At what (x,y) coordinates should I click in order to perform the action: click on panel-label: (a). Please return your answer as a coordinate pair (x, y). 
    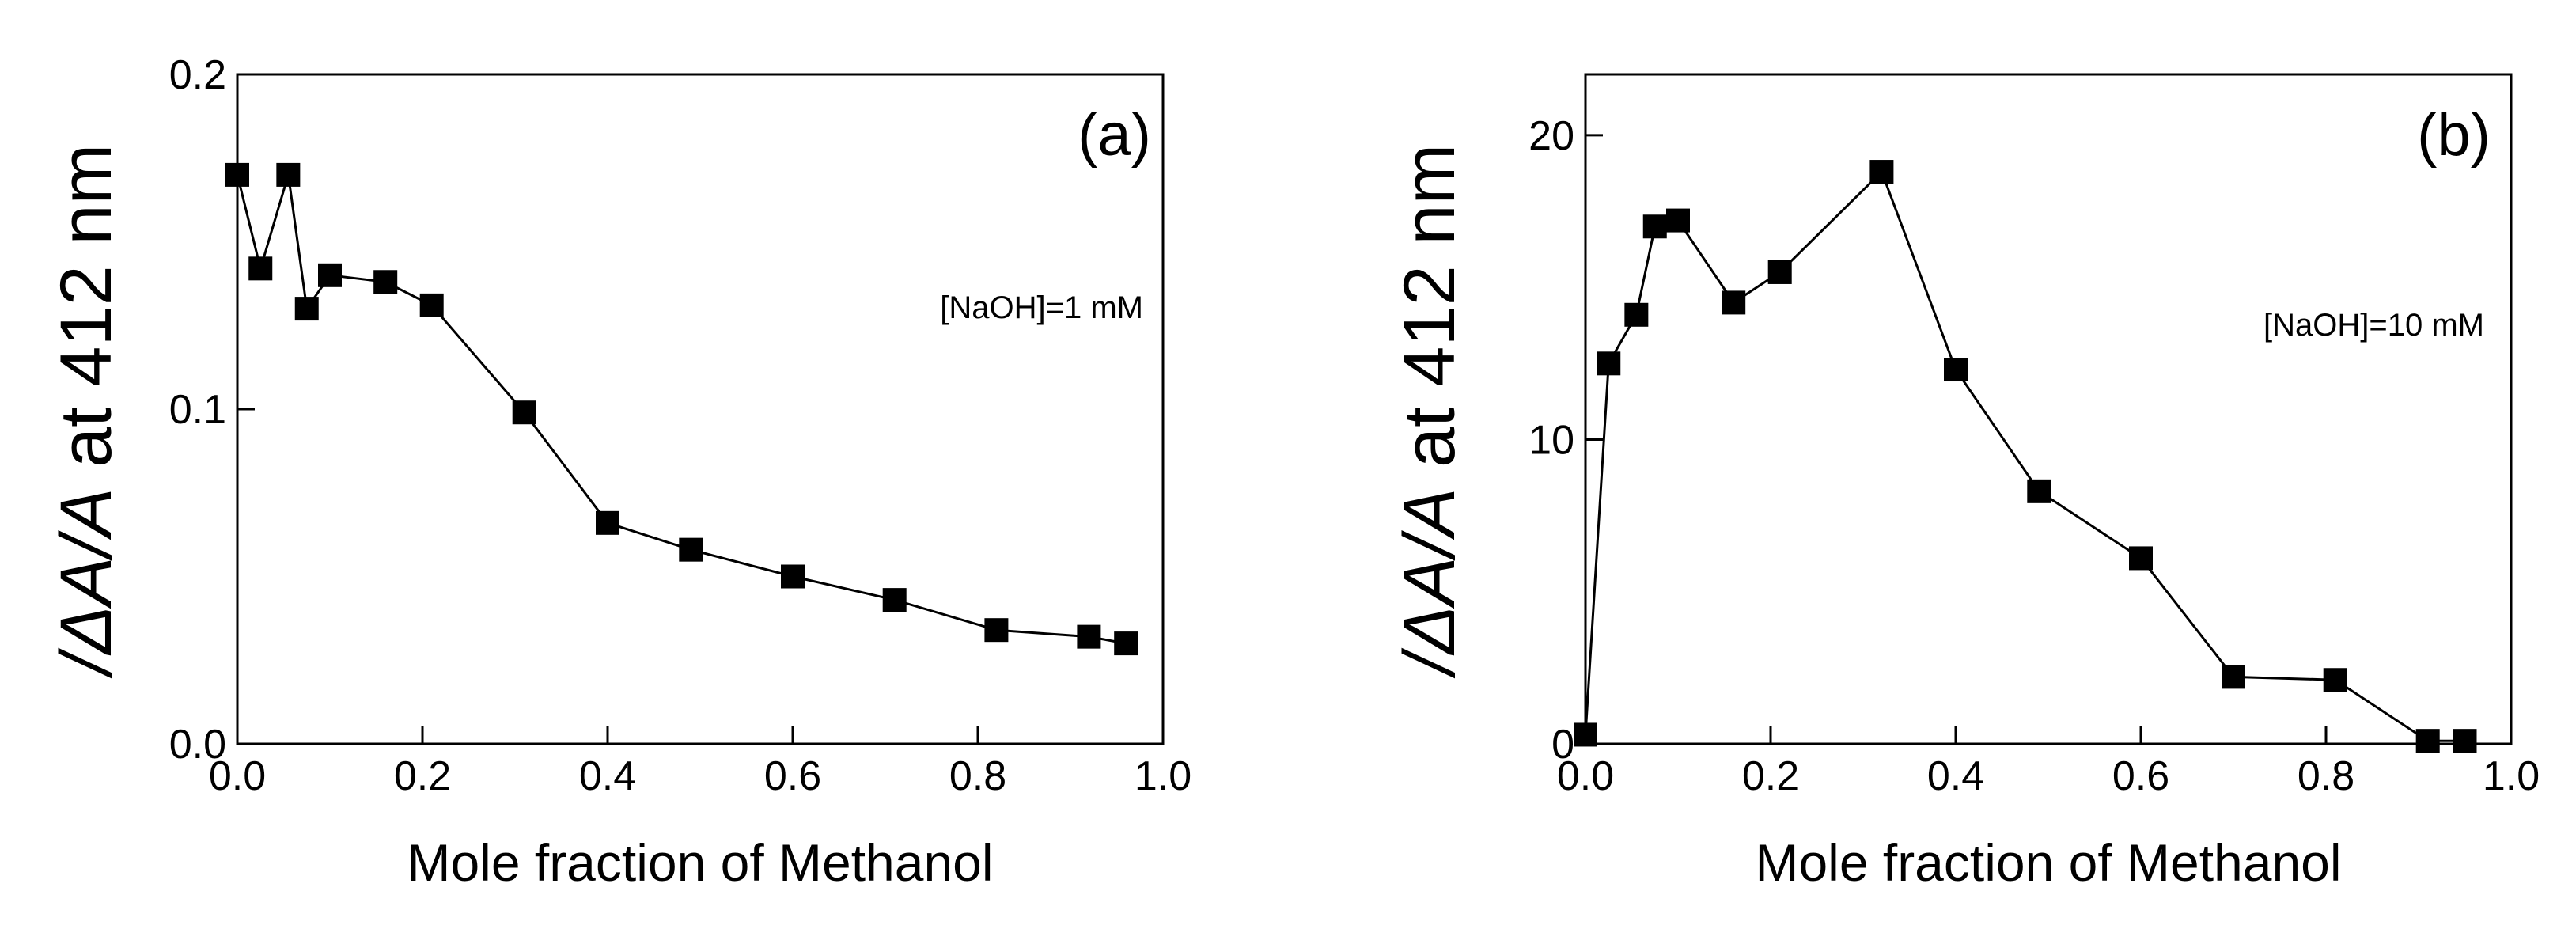
    Looking at the image, I should click on (1114, 135).